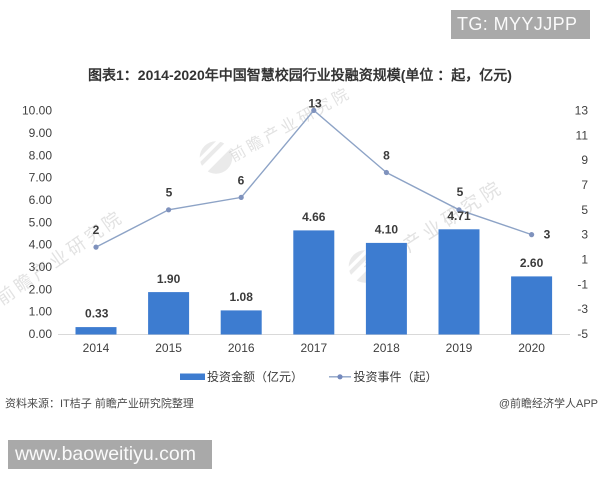  Describe the element at coordinates (387, 230) in the screenshot. I see `svg-text: 4.10` at that location.